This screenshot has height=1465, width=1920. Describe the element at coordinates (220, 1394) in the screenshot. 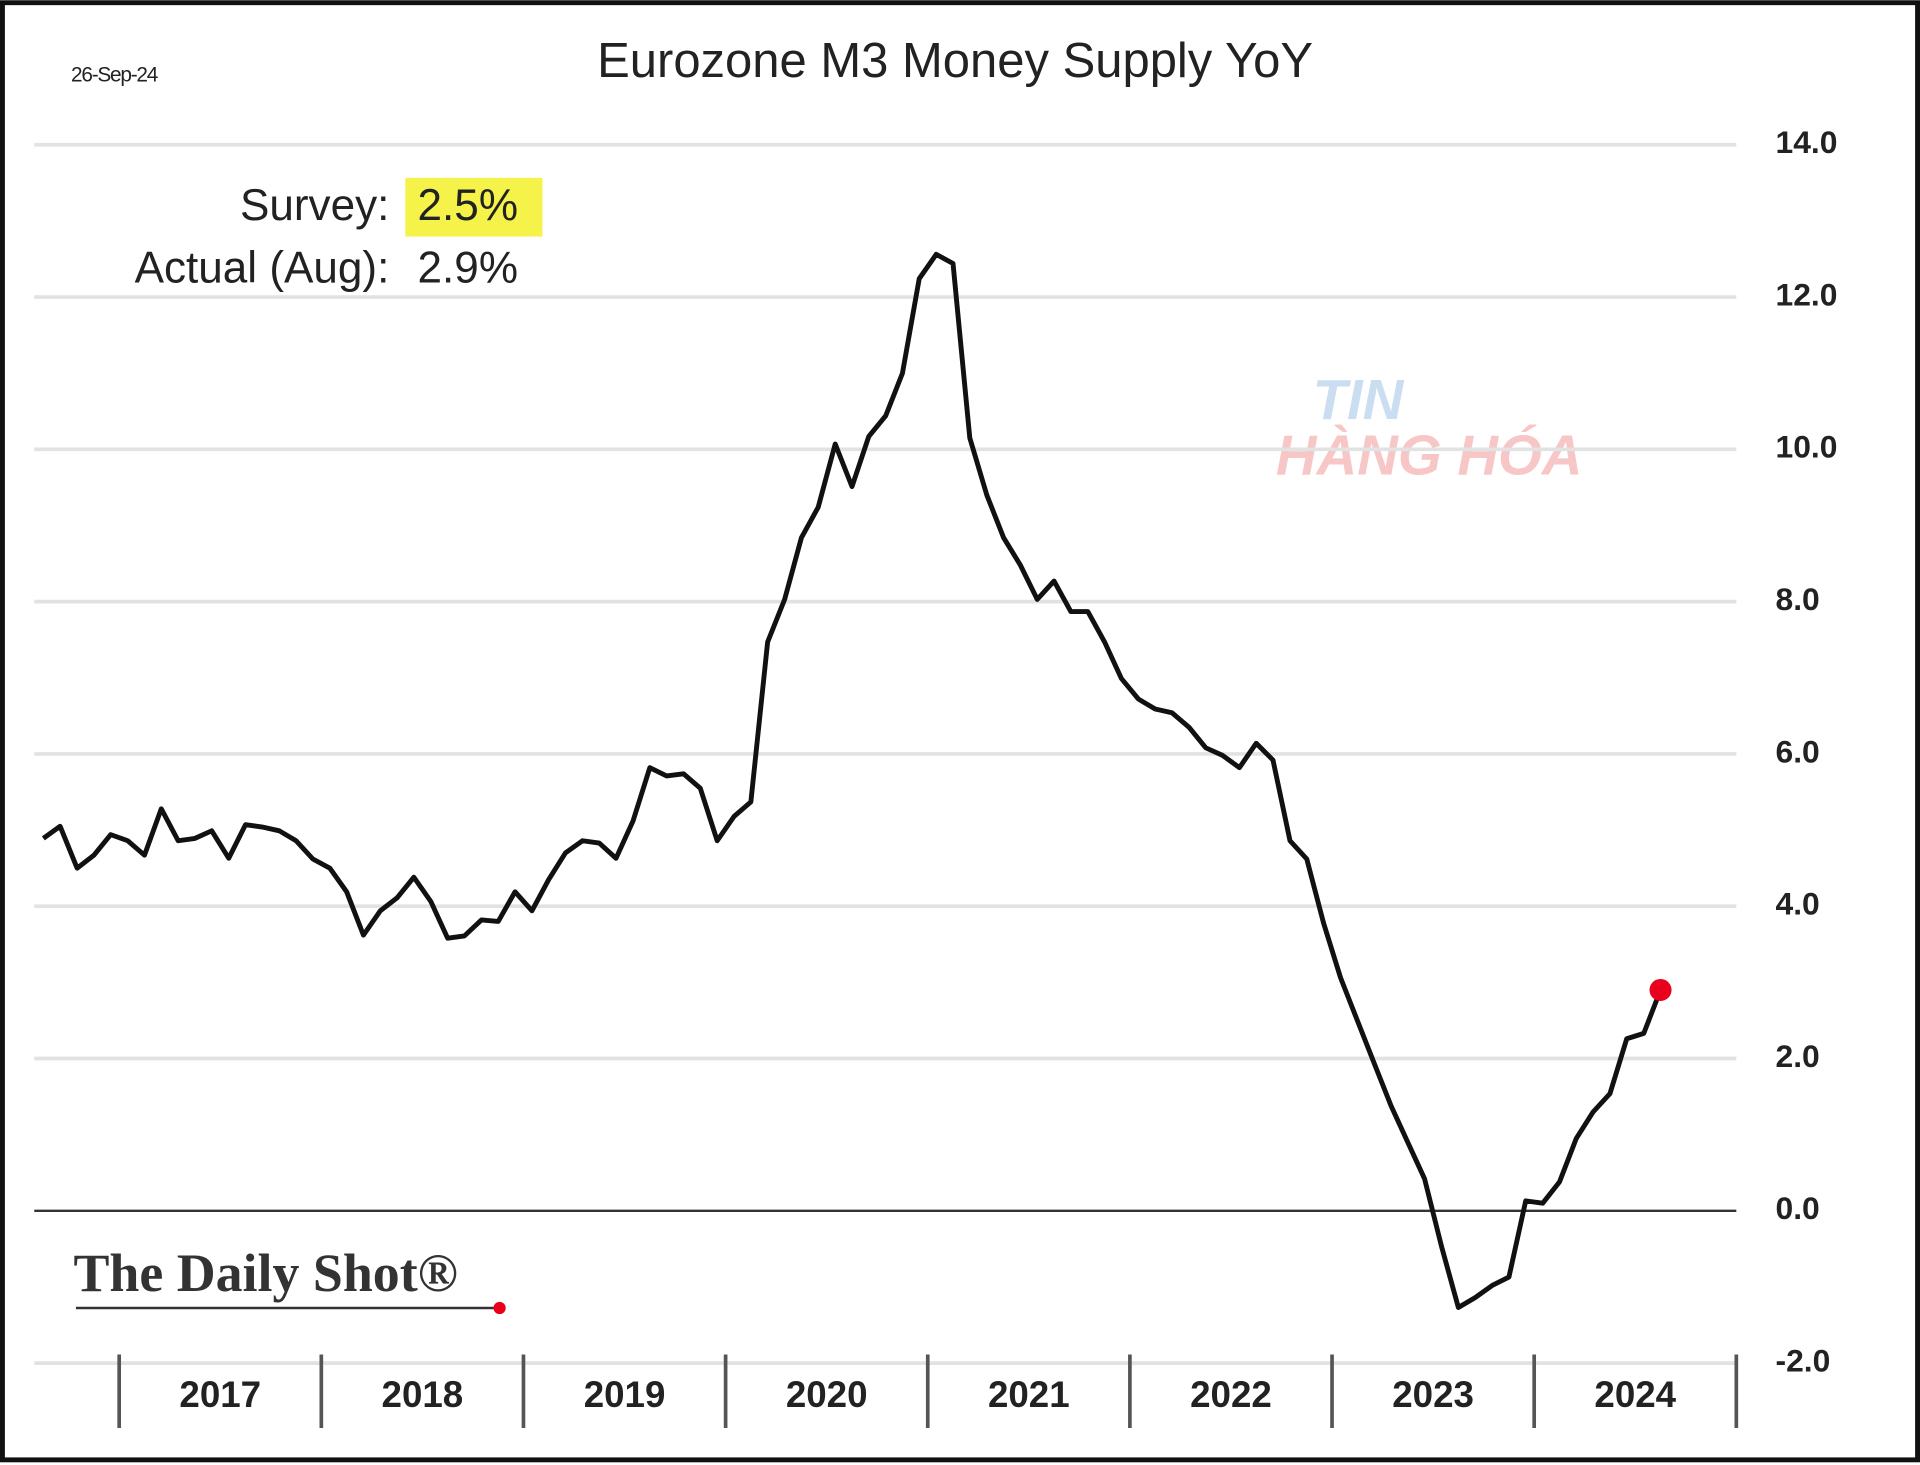

I see `x-tick-label: 2017` at that location.